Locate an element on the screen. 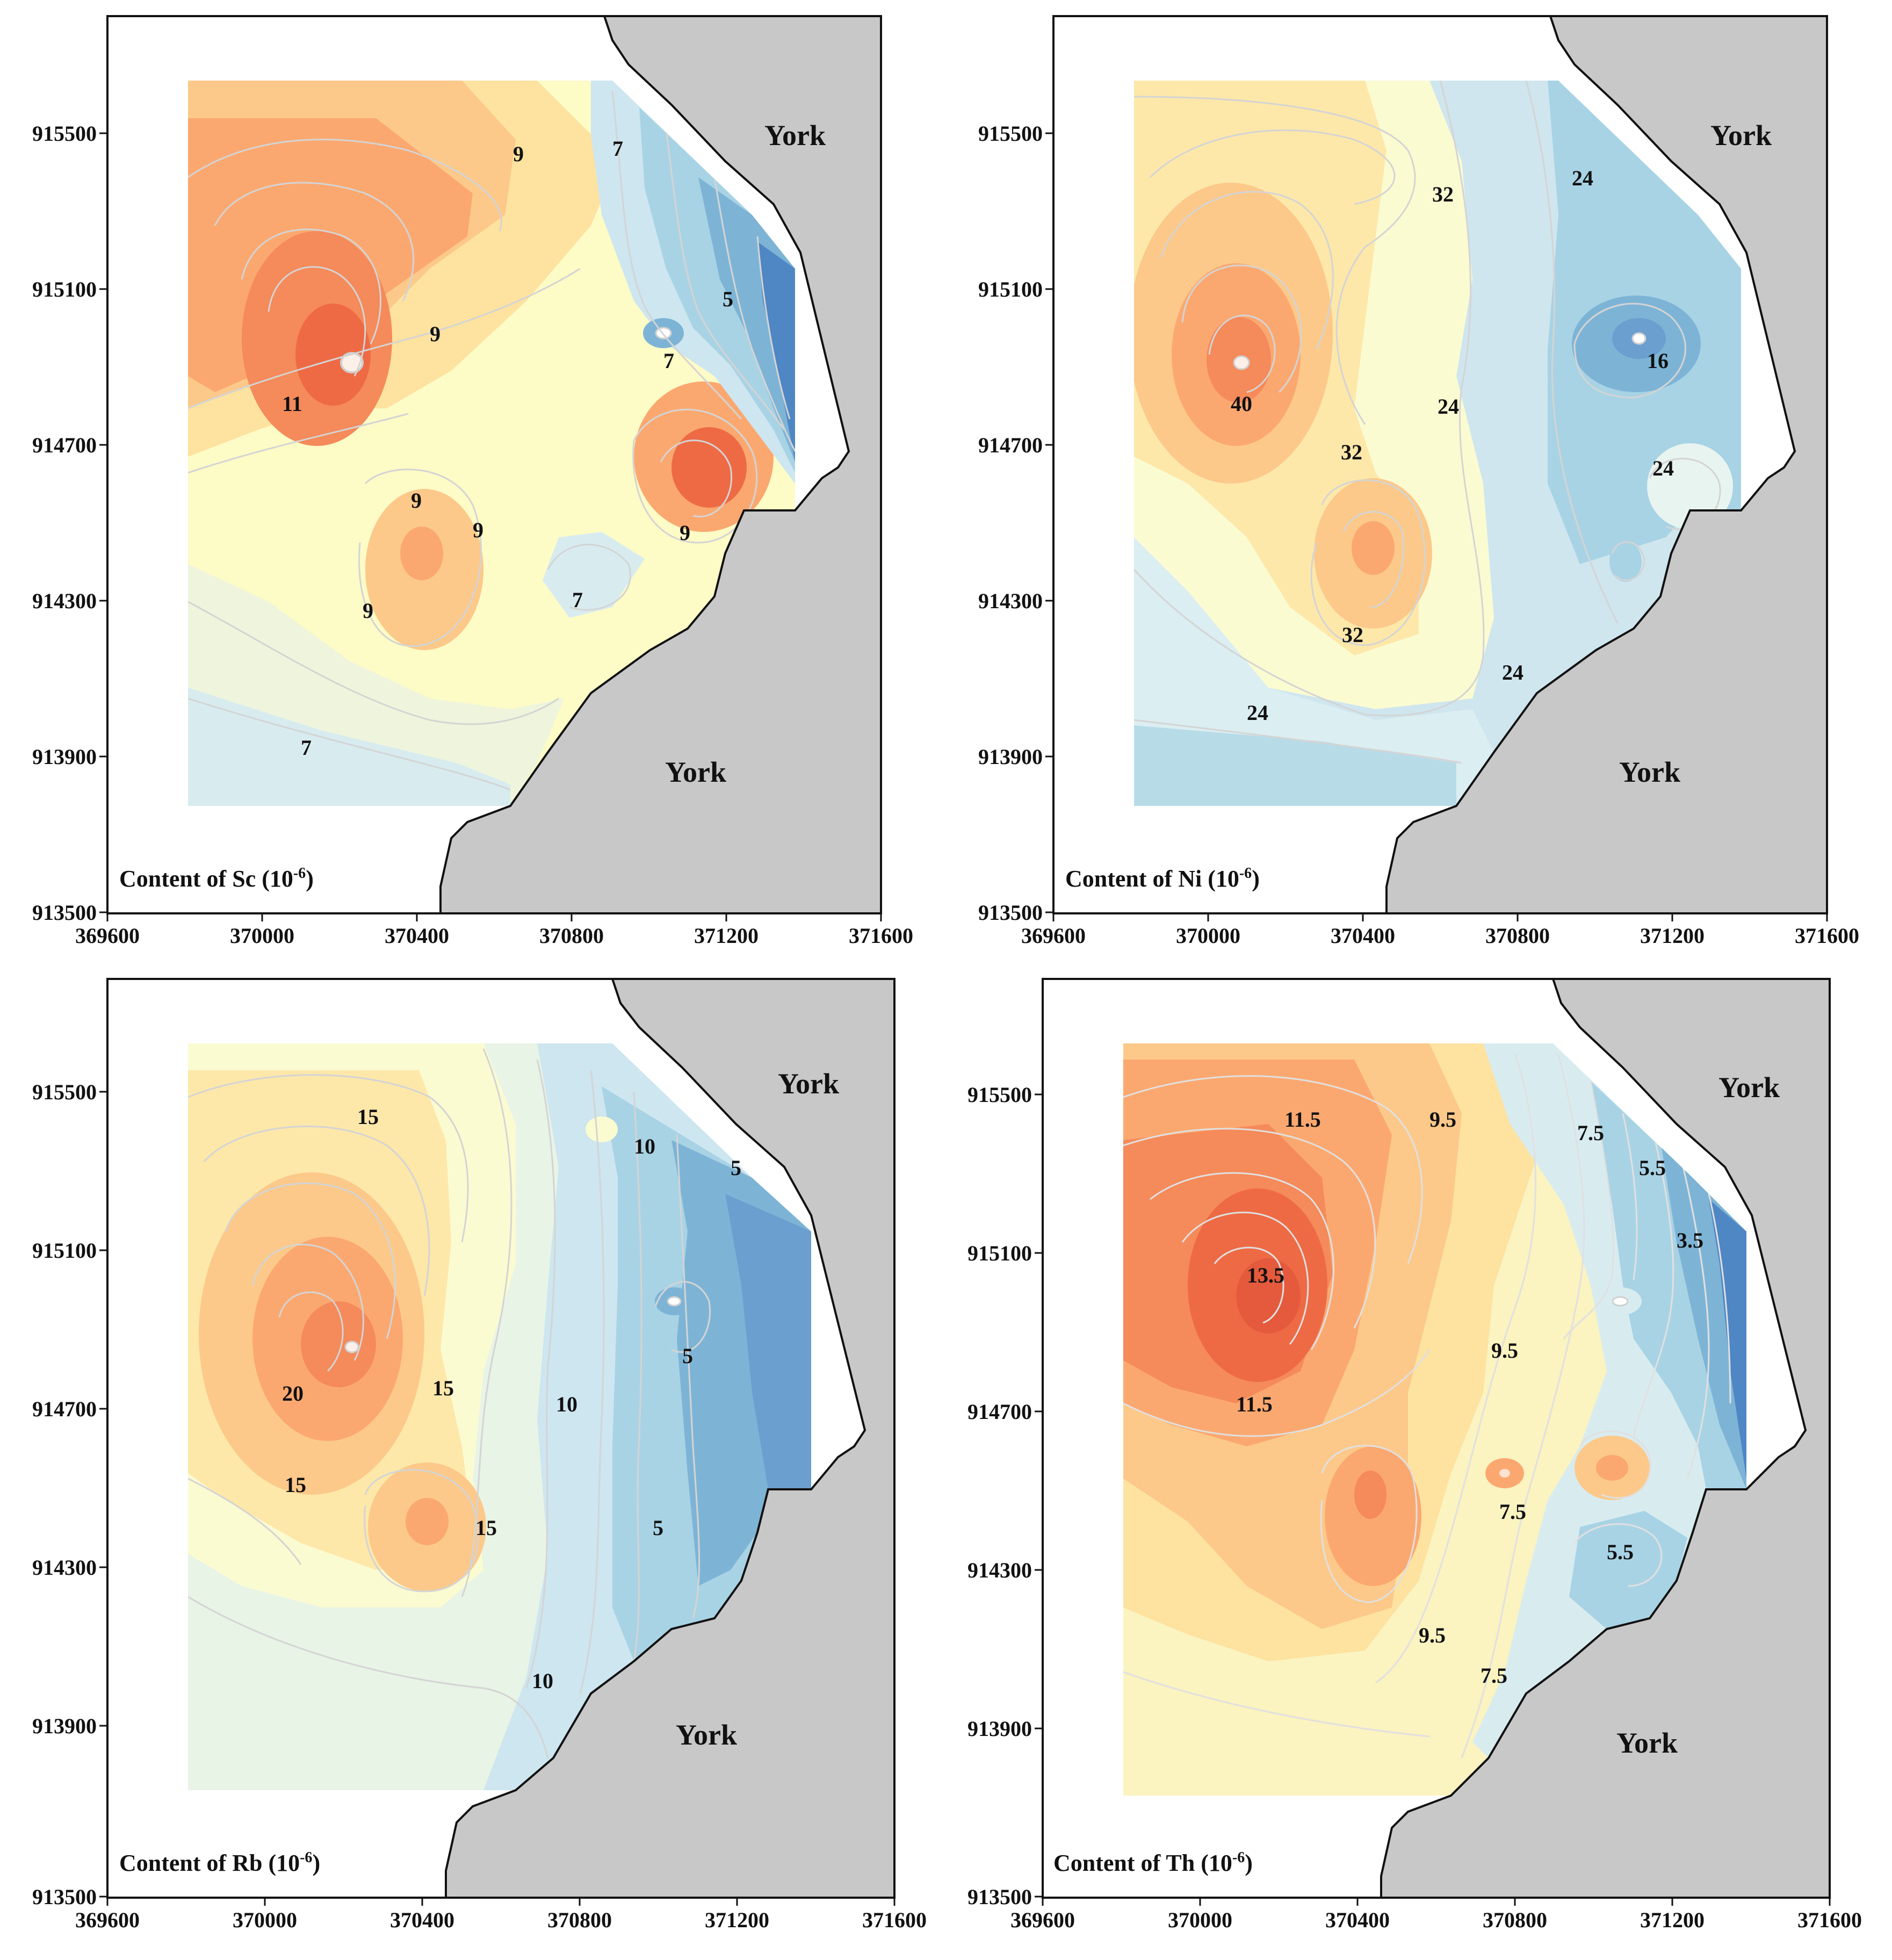 This screenshot has width=1892, height=1960. ni-contour-lines is located at coordinates (1427, 422).